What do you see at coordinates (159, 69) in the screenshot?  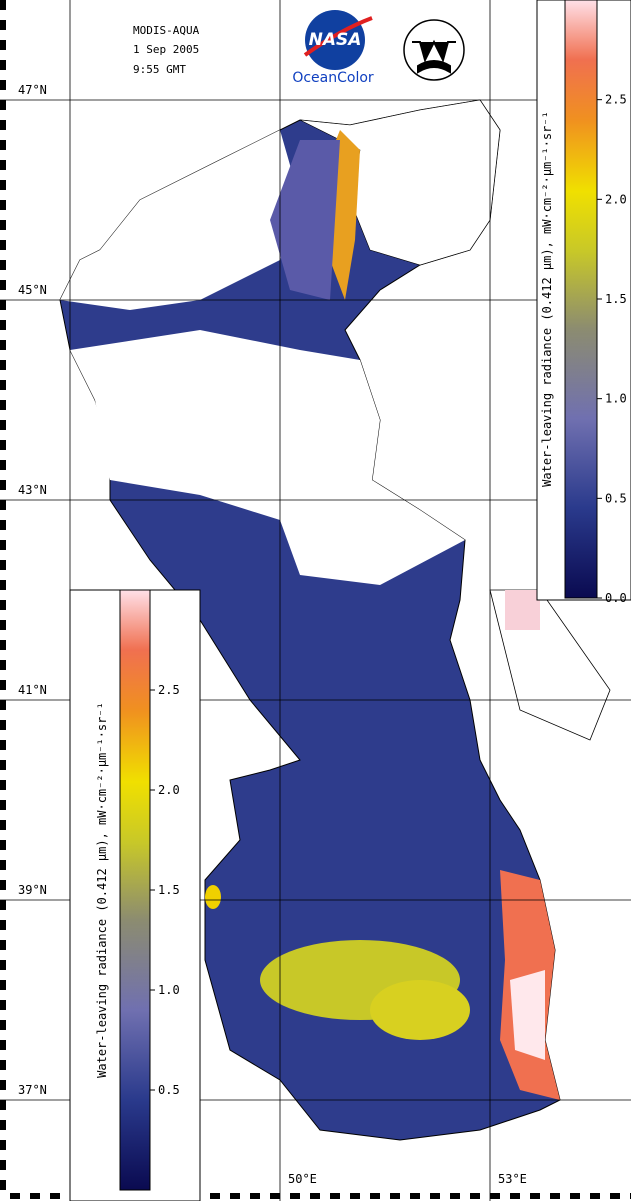 I see `time: 9:55 GMT` at bounding box center [159, 69].